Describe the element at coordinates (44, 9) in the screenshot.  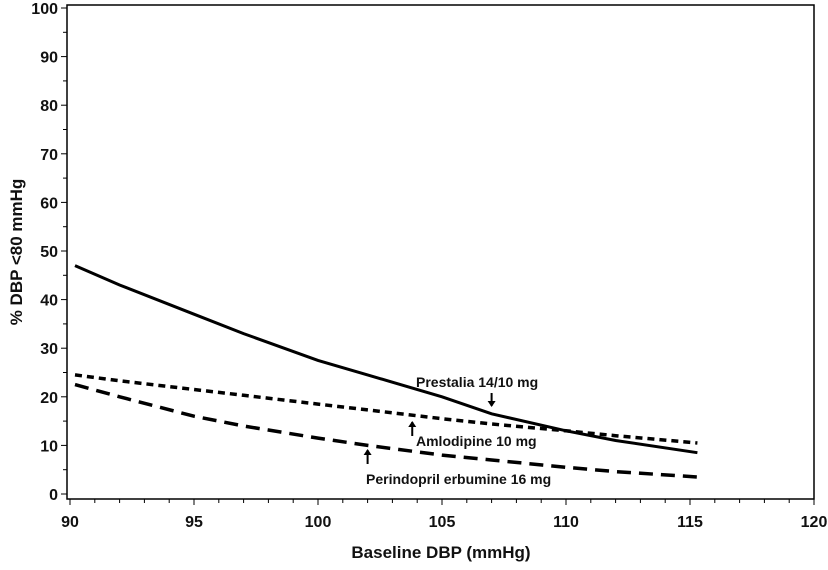
I see `y-tick-label: 100` at that location.